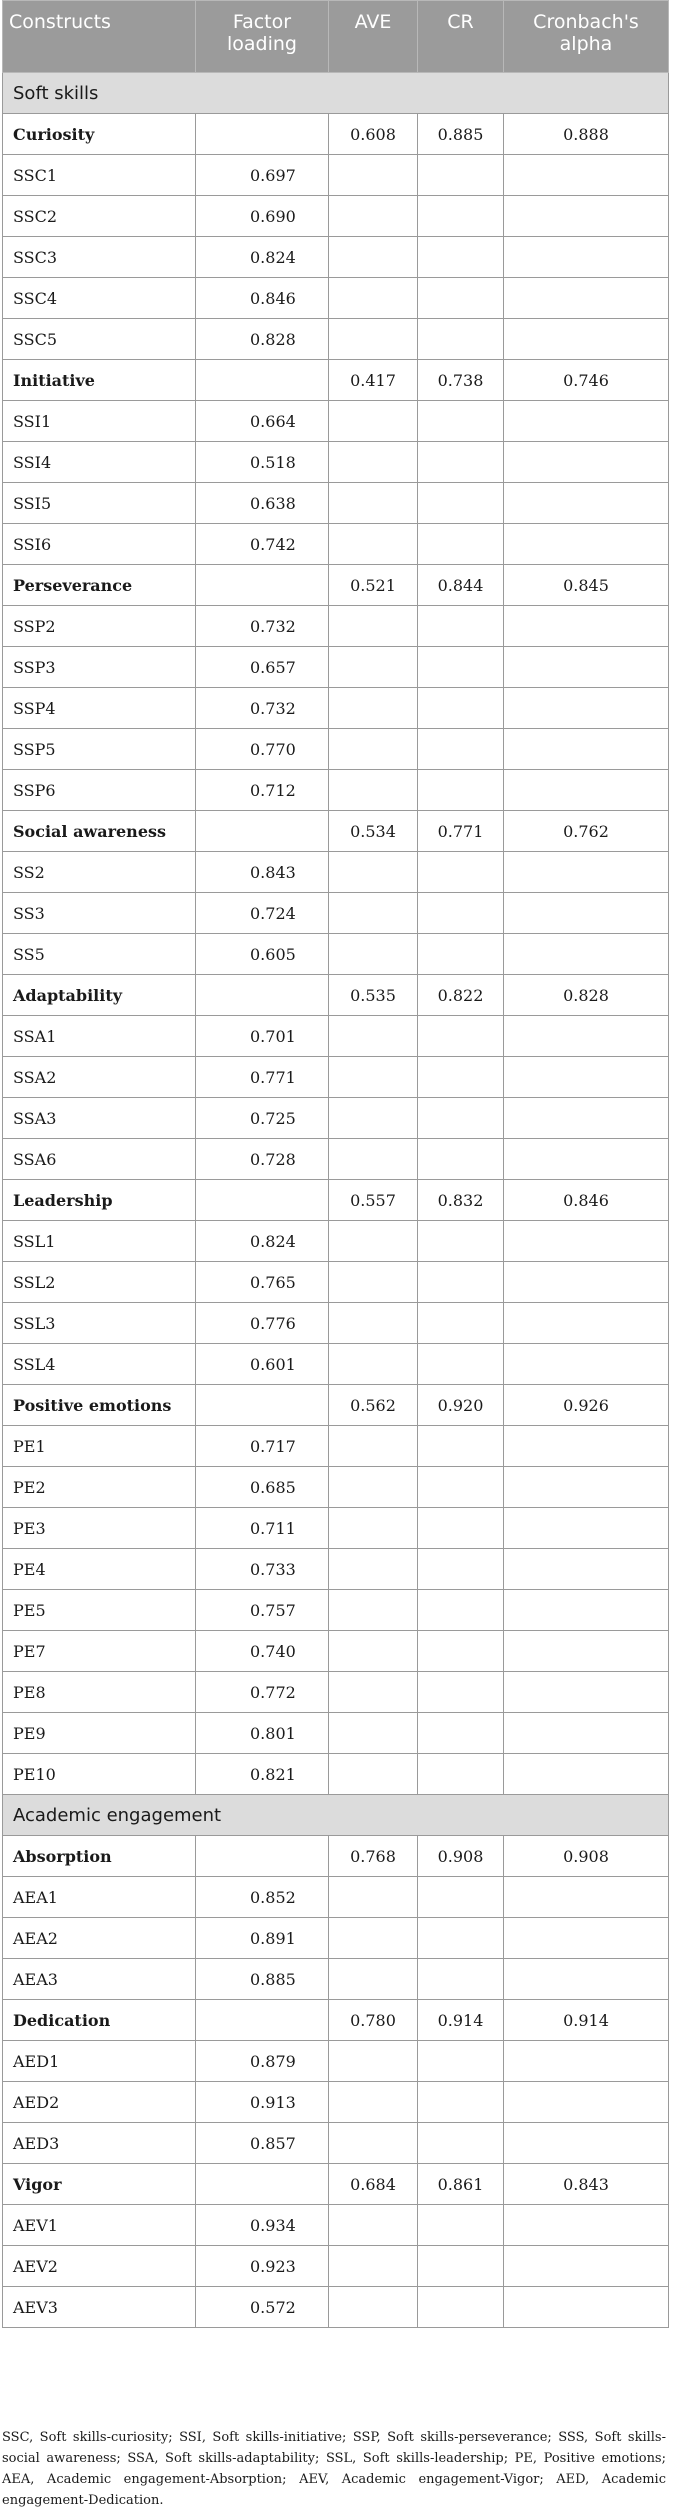 This screenshot has height=2511, width=674. What do you see at coordinates (335, 1159) in the screenshot?
I see `item-row: SSA6 0.728` at bounding box center [335, 1159].